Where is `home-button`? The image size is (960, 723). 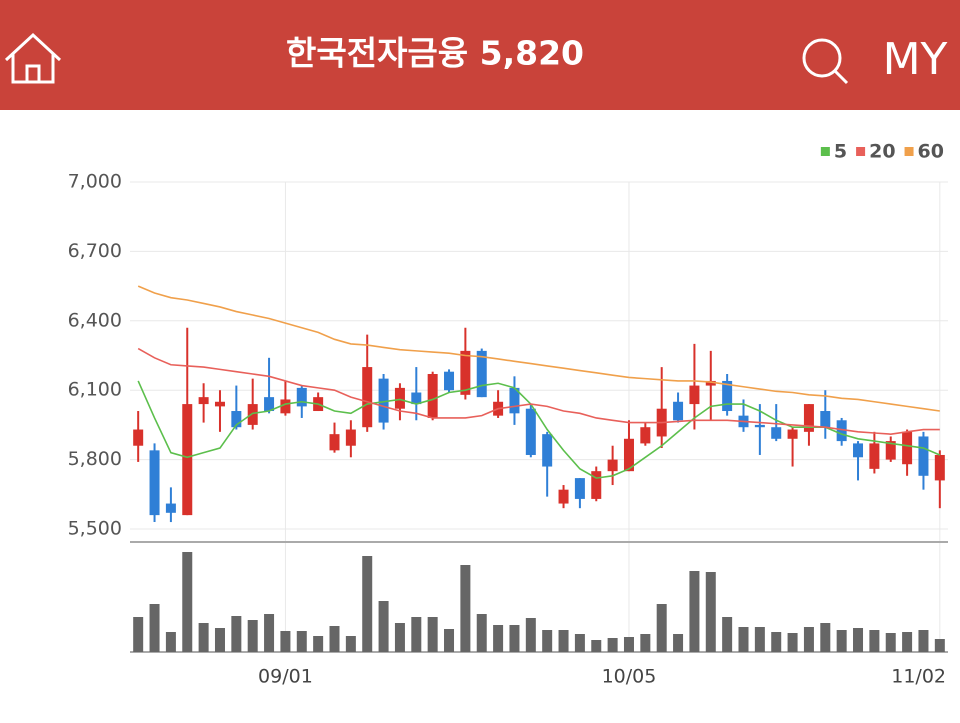
home-button is located at coordinates (33, 58).